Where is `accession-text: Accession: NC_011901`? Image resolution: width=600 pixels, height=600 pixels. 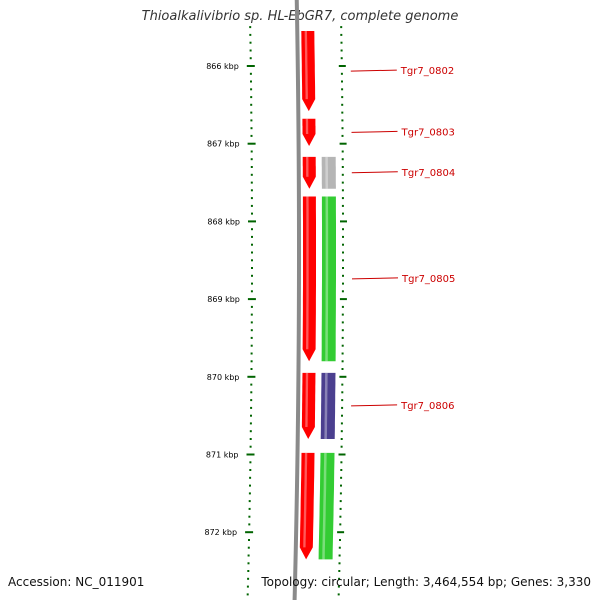 accession-text: Accession: NC_011901 is located at coordinates (76, 582).